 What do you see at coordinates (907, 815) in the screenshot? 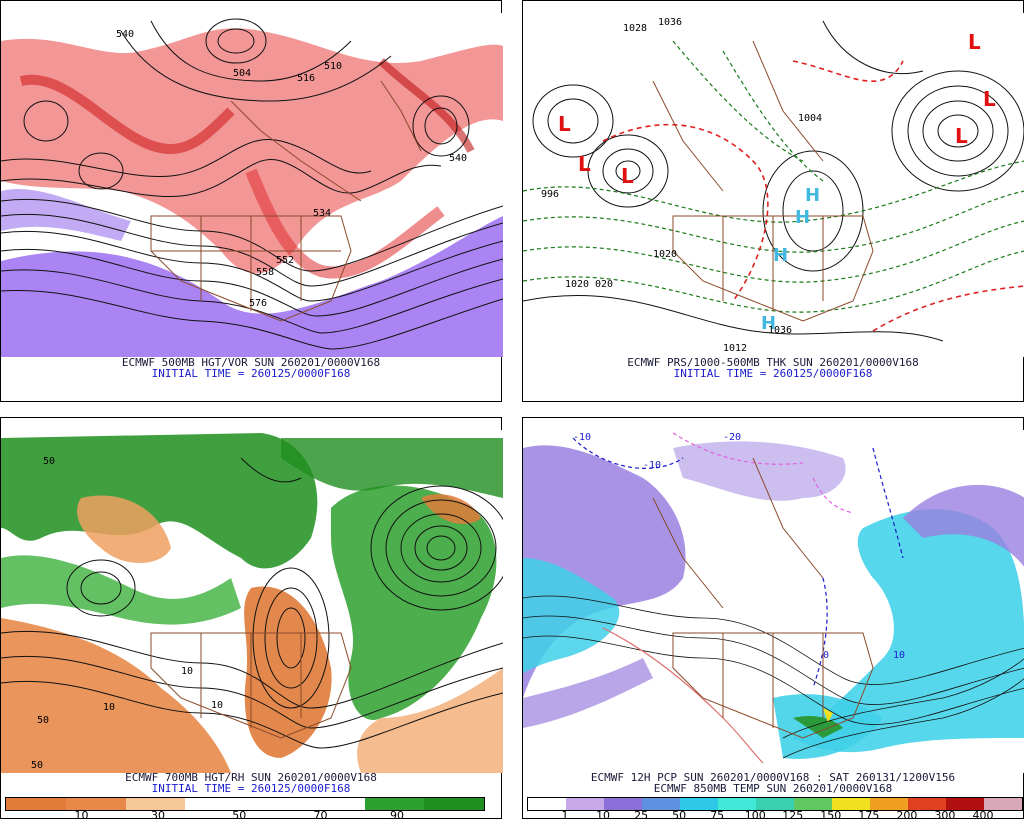
I see `colorbar-tick: 200` at bounding box center [907, 815].